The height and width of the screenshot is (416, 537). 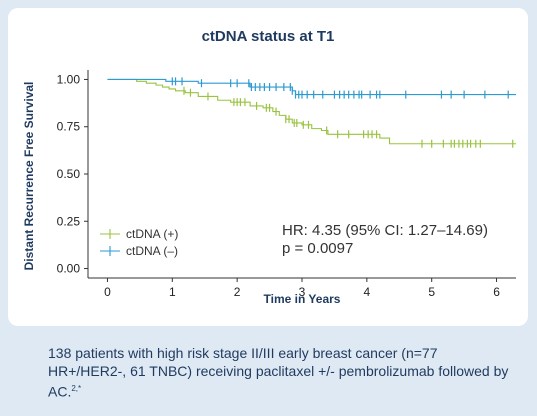 What do you see at coordinates (317, 248) in the screenshot?
I see `p-value-annotation: p = 0.0097` at bounding box center [317, 248].